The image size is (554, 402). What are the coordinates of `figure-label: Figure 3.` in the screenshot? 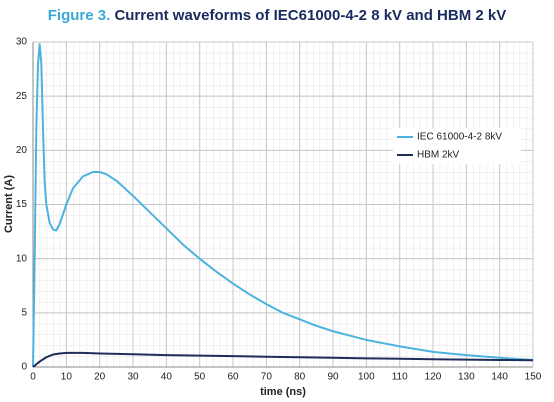 It's located at (79, 15).